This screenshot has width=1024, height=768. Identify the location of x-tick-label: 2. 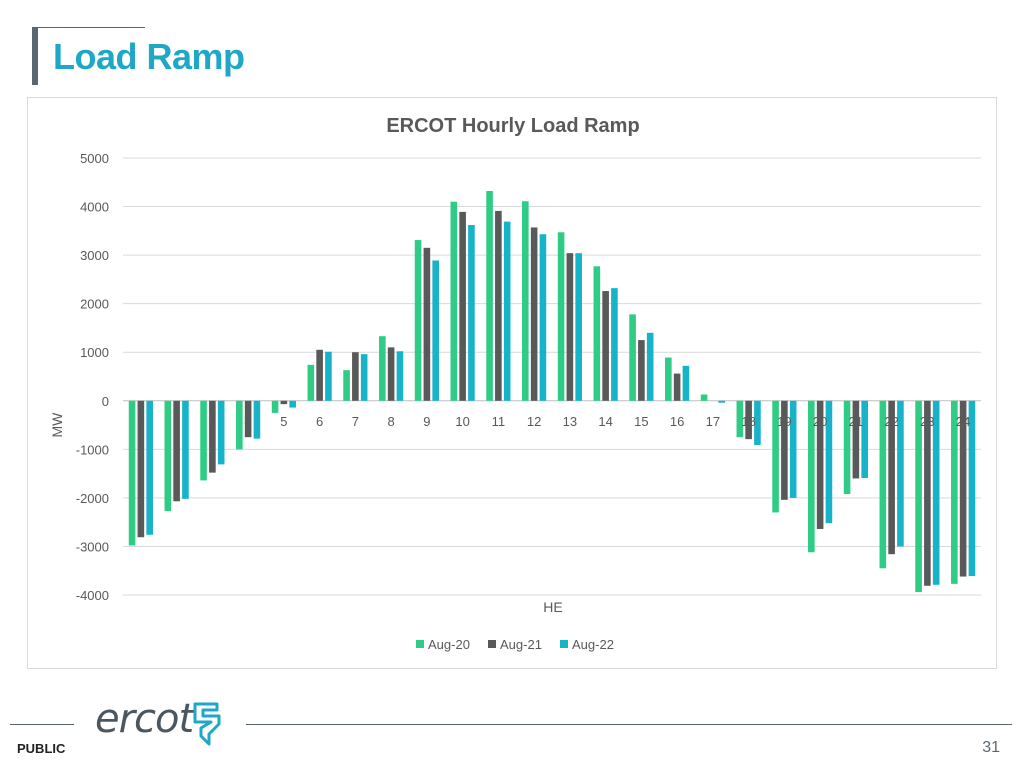
(176, 421).